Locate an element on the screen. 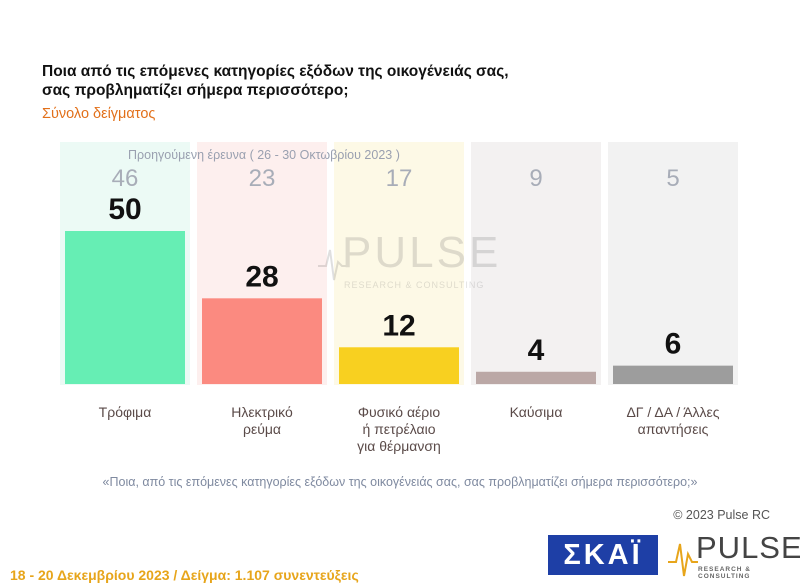 Image resolution: width=800 pixels, height=585 pixels. previous-value-label: 46 is located at coordinates (125, 178).